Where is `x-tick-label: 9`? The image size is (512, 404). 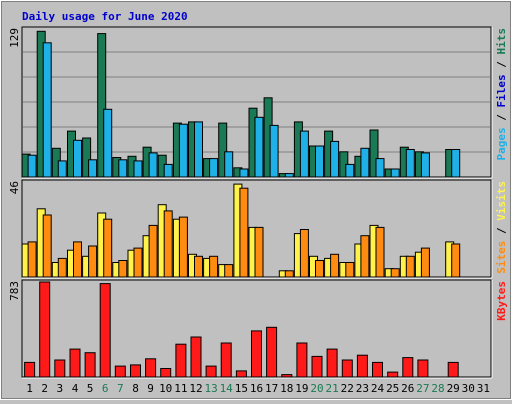
x-tick-label: 9 is located at coordinates (150, 388).